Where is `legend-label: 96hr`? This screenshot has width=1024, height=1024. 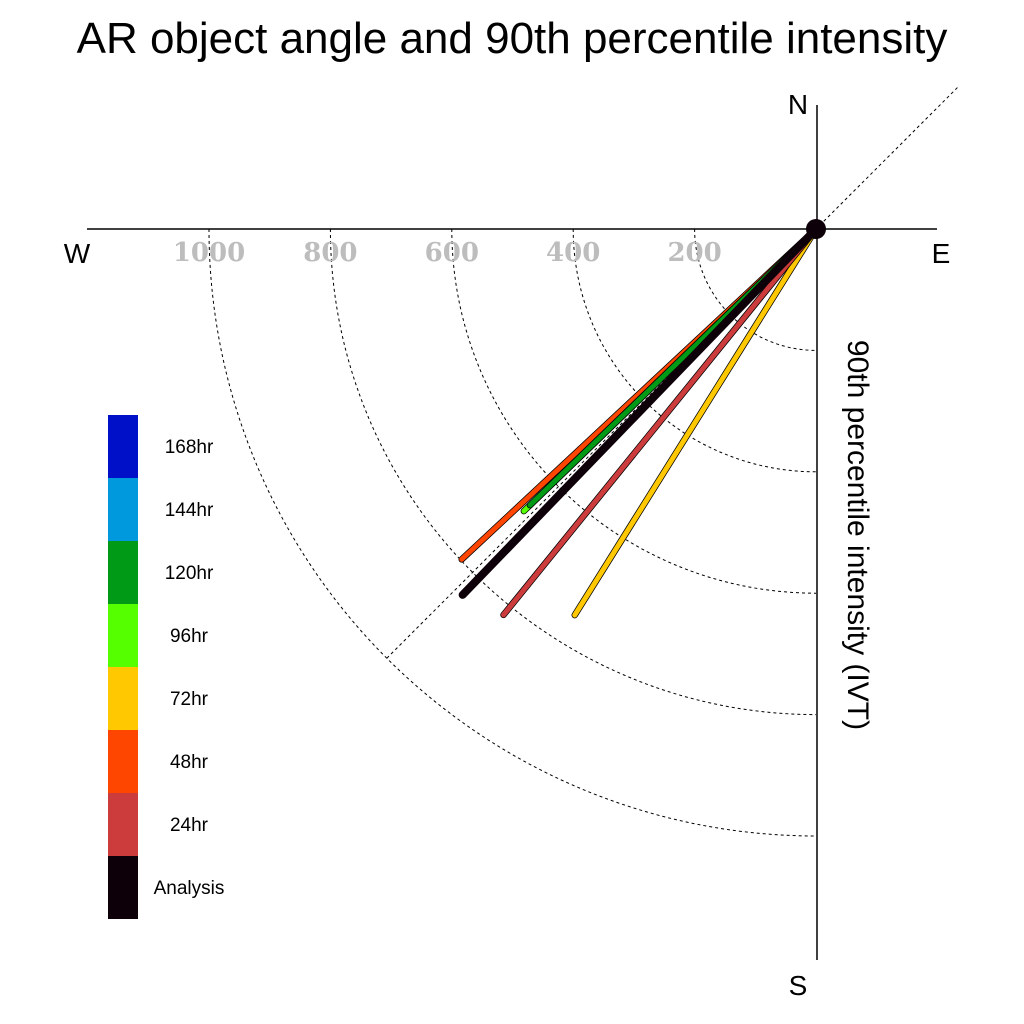
legend-label: 96hr is located at coordinates (189, 636).